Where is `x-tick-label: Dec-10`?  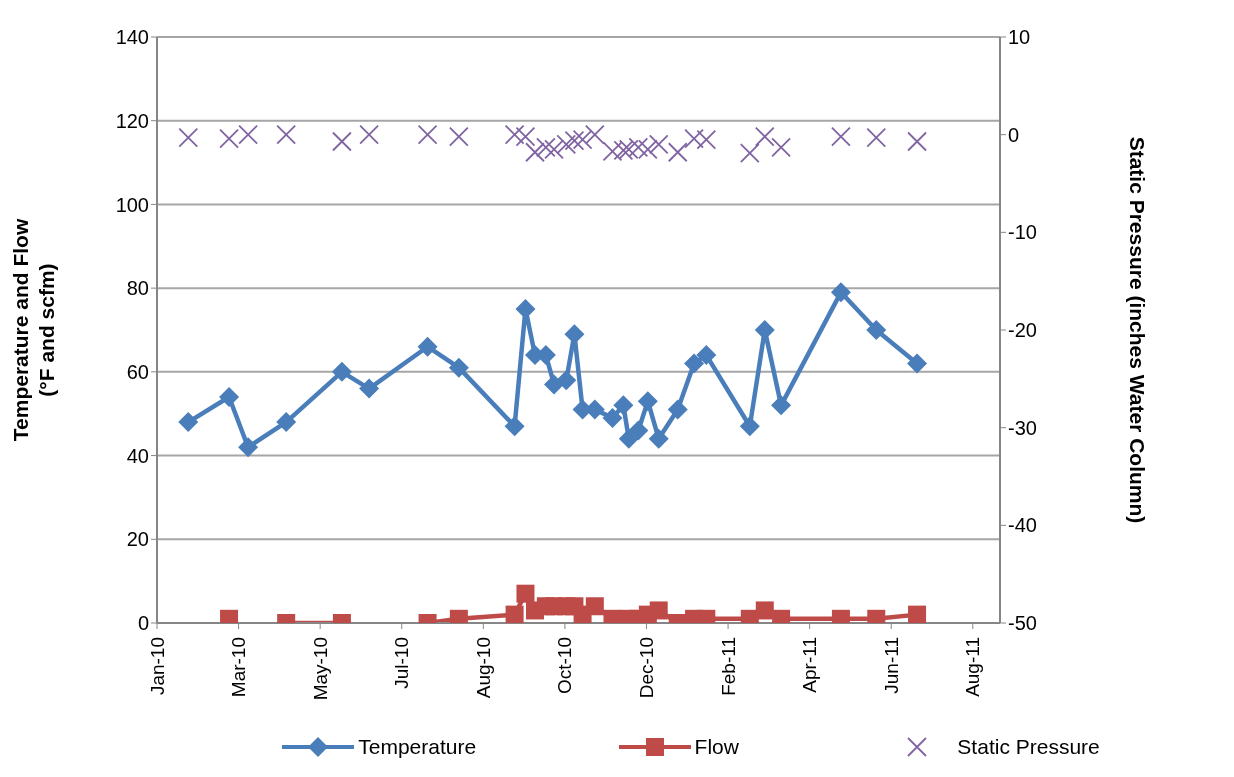
x-tick-label: Dec-10 is located at coordinates (646, 668).